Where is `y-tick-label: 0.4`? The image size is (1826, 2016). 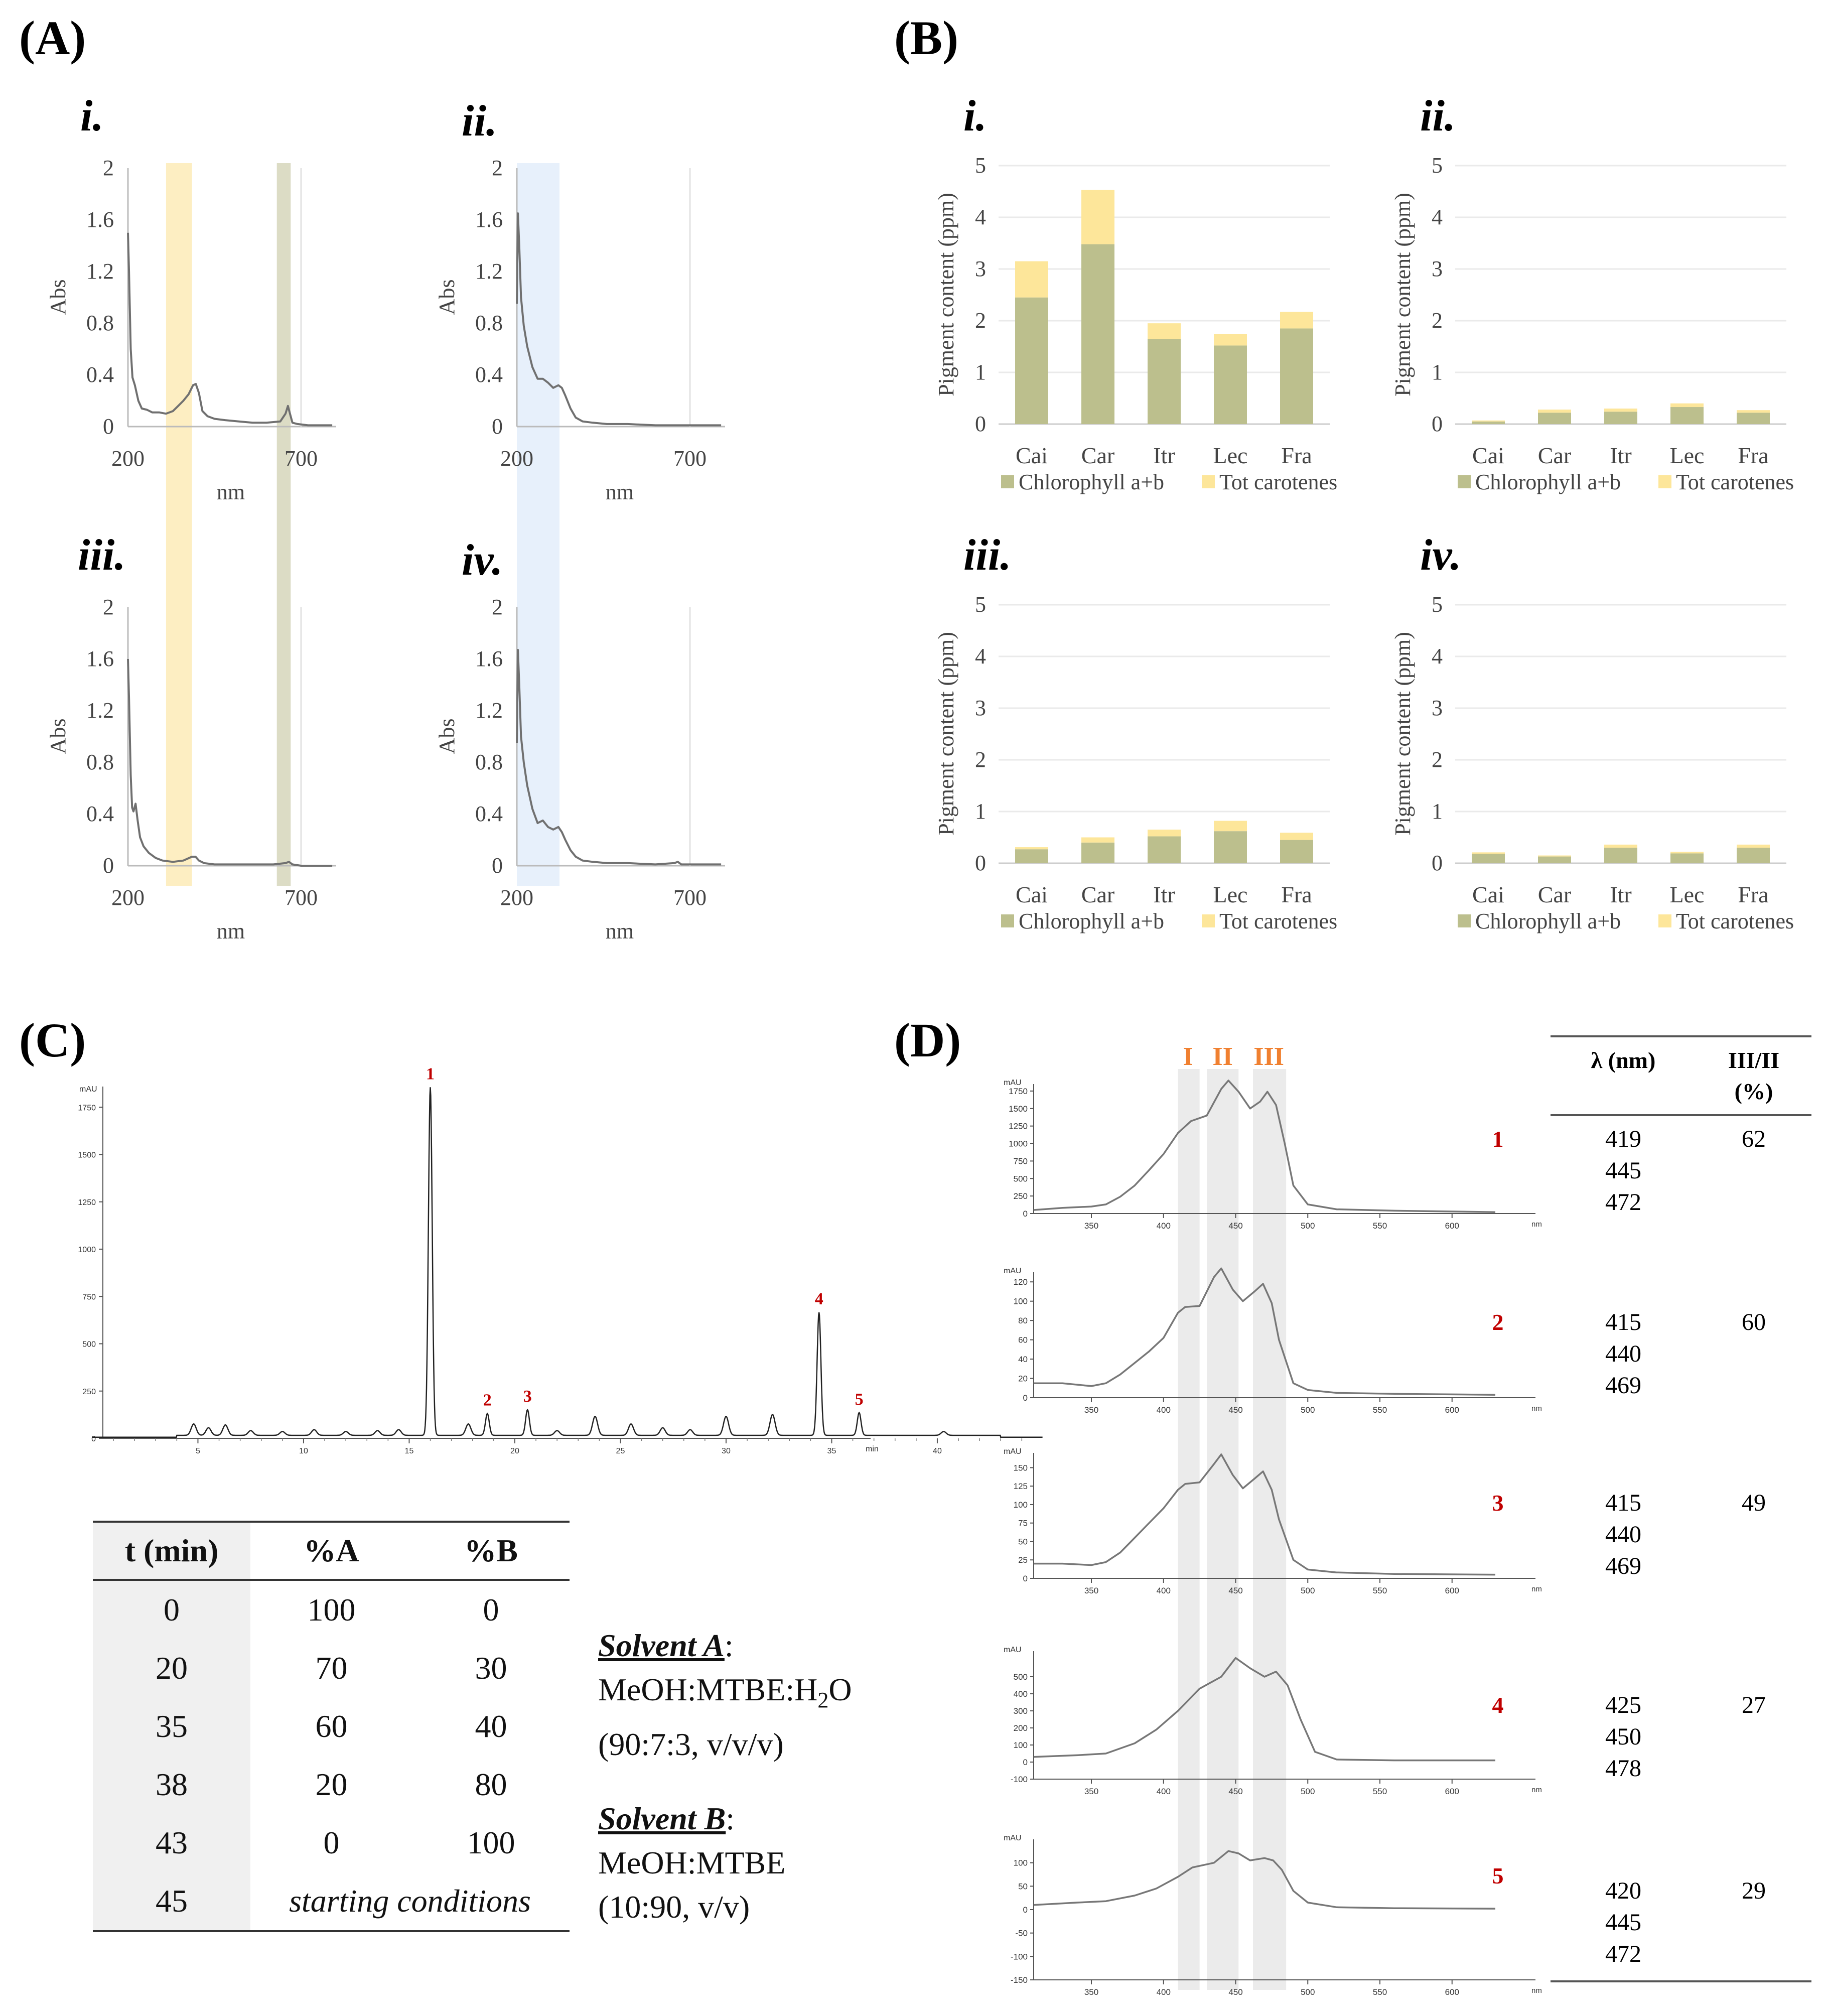
y-tick-label: 0.4 is located at coordinates (100, 813).